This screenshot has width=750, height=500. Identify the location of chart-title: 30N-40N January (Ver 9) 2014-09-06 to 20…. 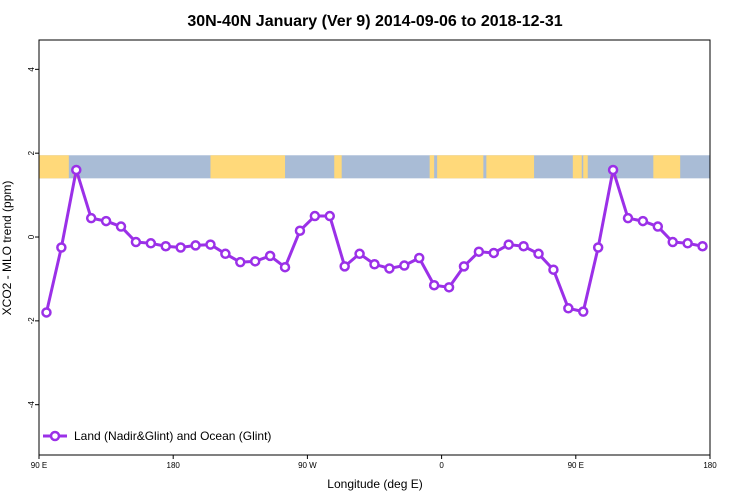
(374, 21).